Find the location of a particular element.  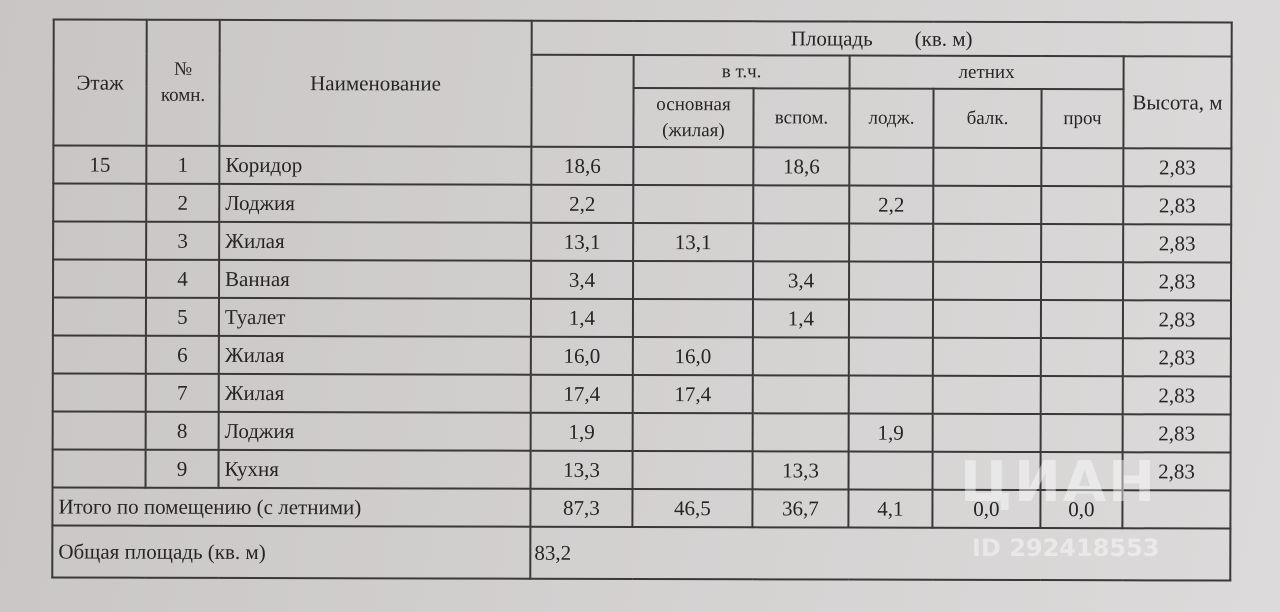

cell-total: 13,3 is located at coordinates (581, 469).